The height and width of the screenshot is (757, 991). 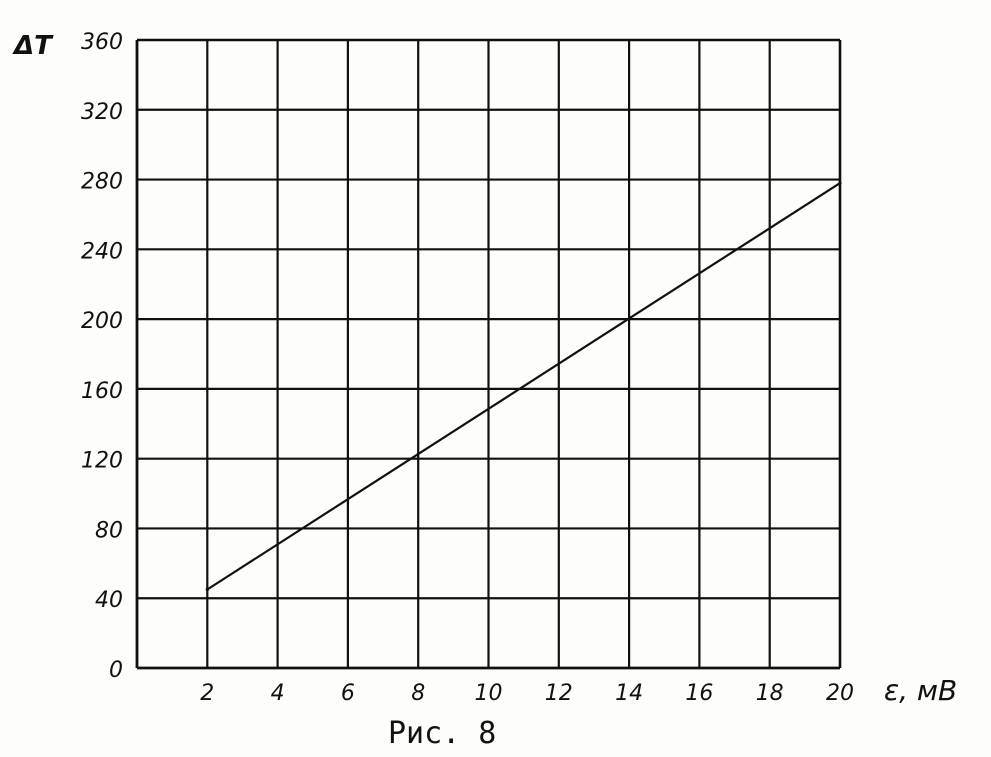 What do you see at coordinates (102, 42) in the screenshot?
I see `y-tick-label: 360` at bounding box center [102, 42].